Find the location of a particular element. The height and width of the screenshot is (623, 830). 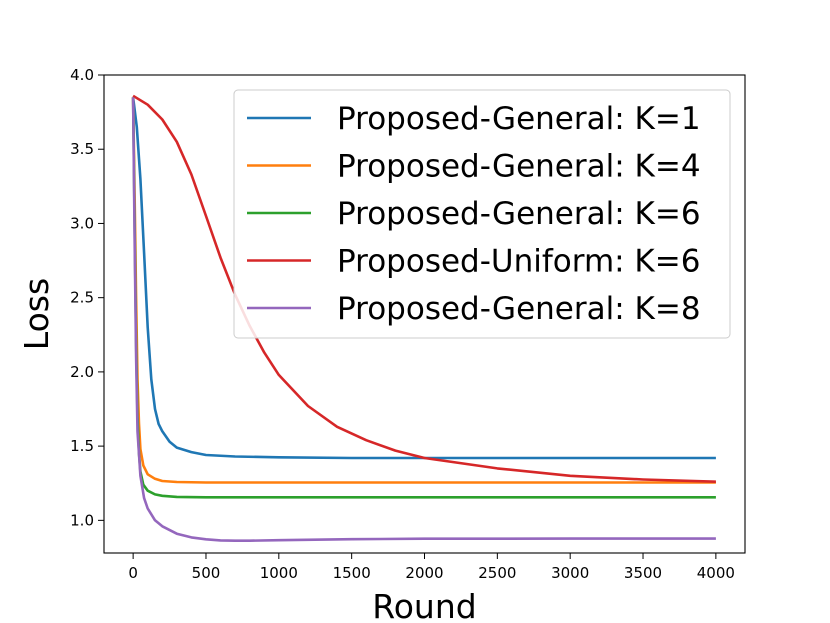

x-tick-label: 4000 is located at coordinates (716, 573).